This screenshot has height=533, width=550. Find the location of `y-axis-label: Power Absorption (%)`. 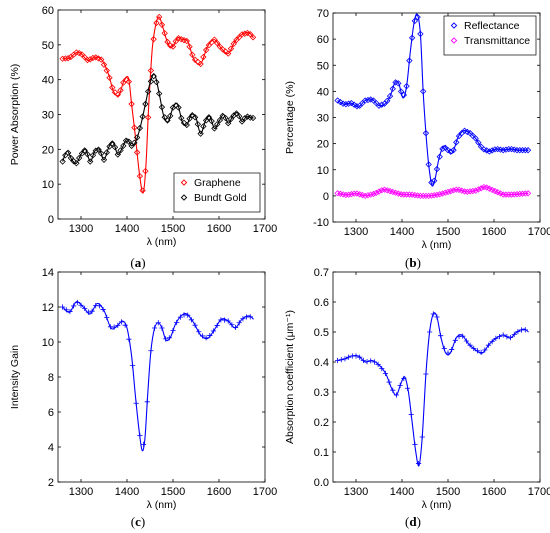

y-axis-label: Power Absorption (%) is located at coordinates (15, 115).